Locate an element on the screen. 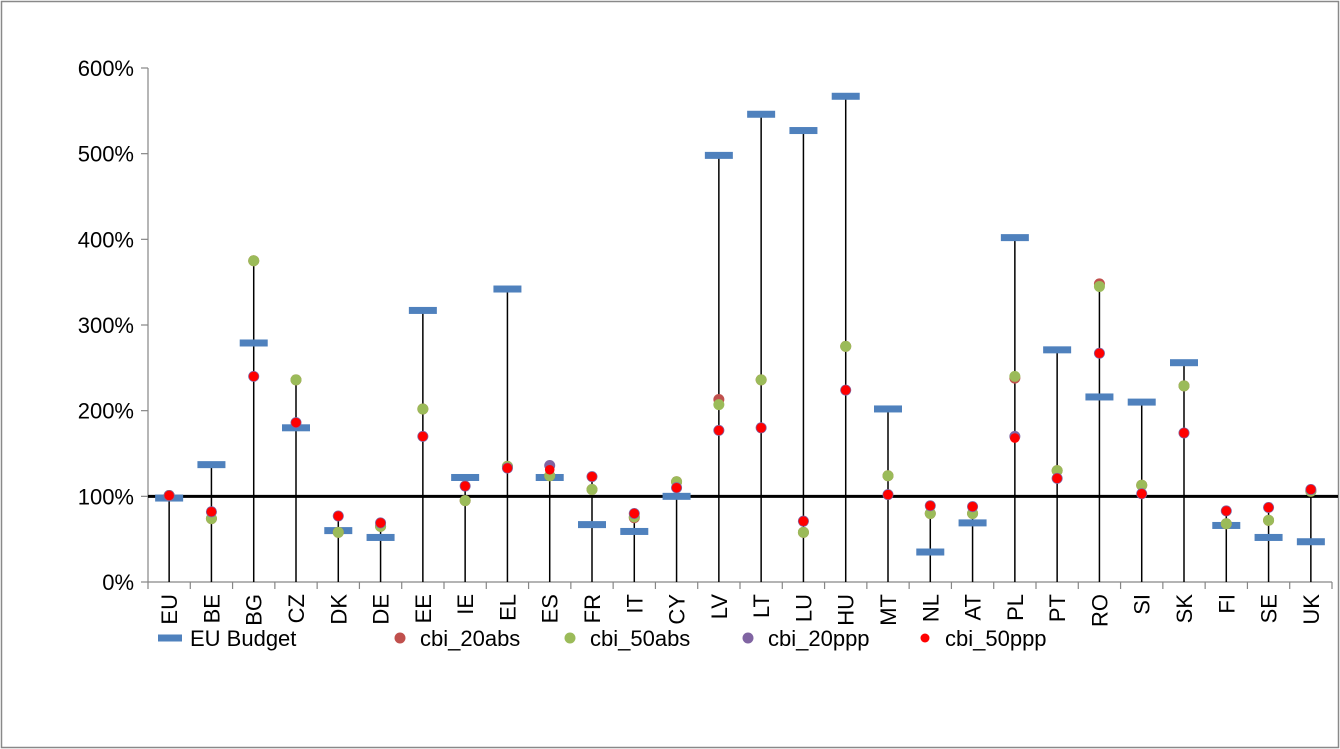  x-tick-label: DE is located at coordinates (381, 609).